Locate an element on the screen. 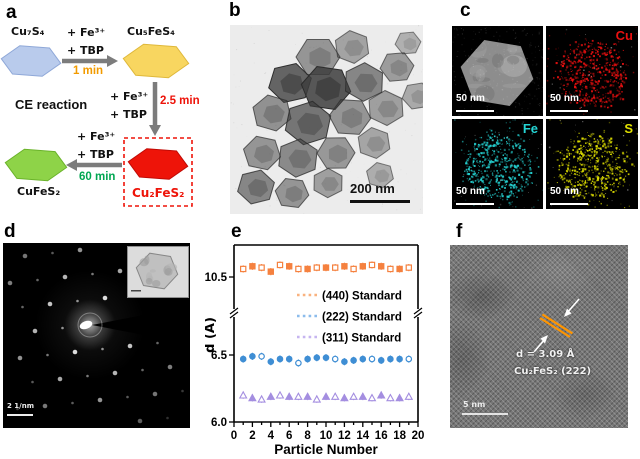 Image resolution: width=640 pixels, height=459 pixels. eds-map-fe: Fe 50 nm is located at coordinates (497, 164).